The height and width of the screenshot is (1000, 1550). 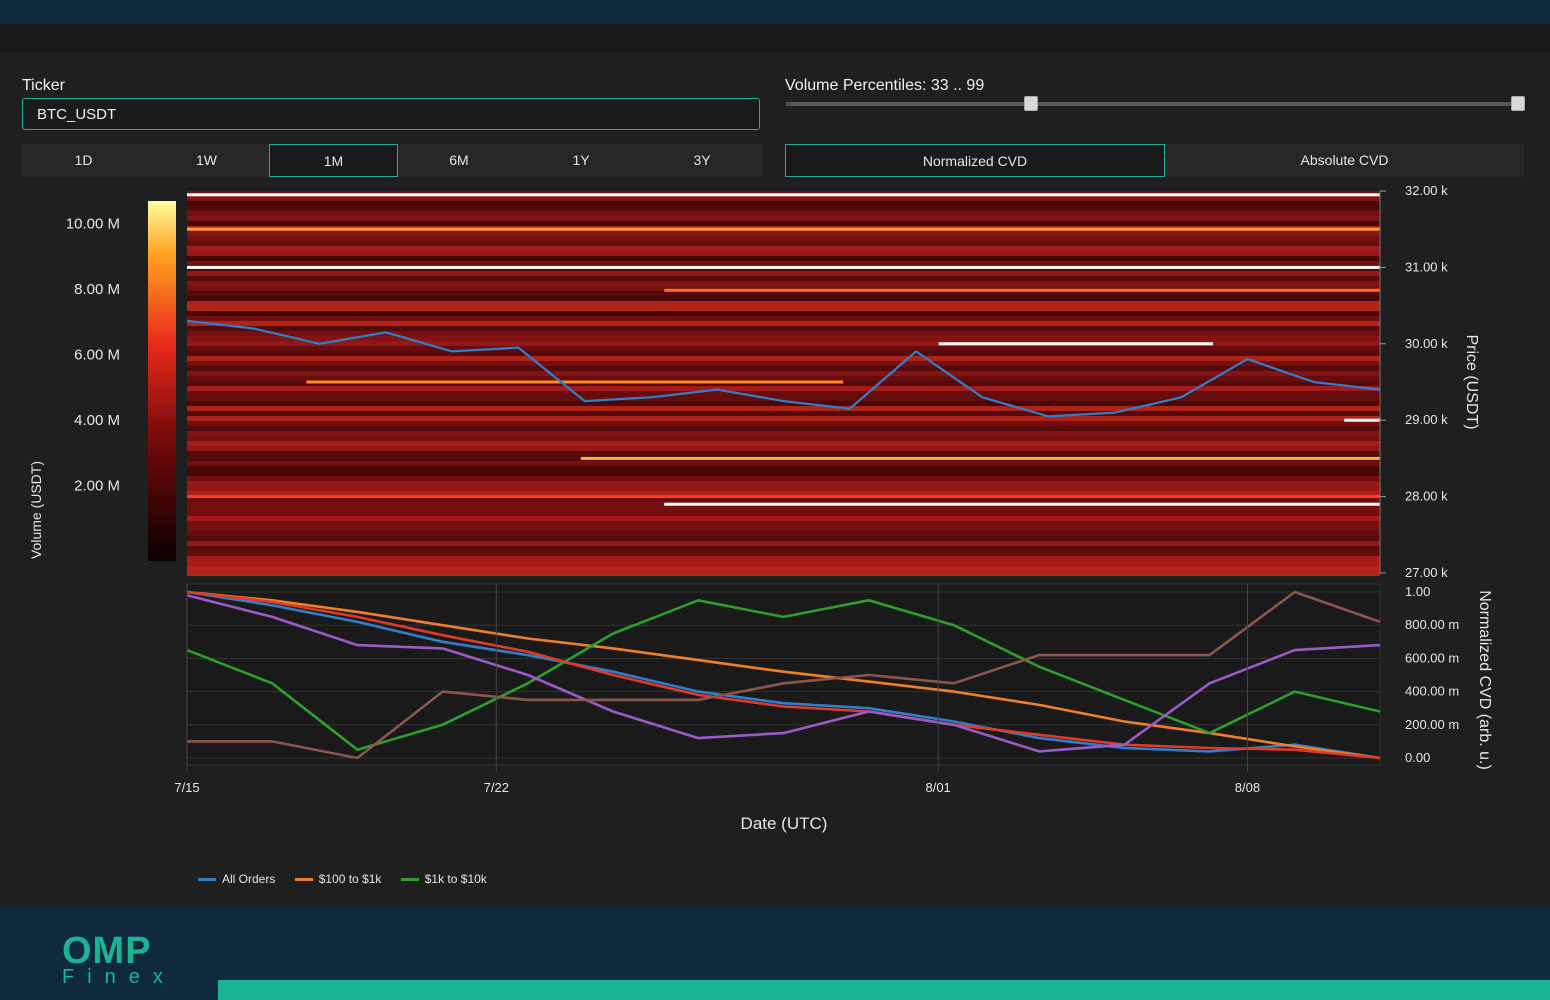 What do you see at coordinates (391, 114) in the screenshot?
I see `ticker-input` at bounding box center [391, 114].